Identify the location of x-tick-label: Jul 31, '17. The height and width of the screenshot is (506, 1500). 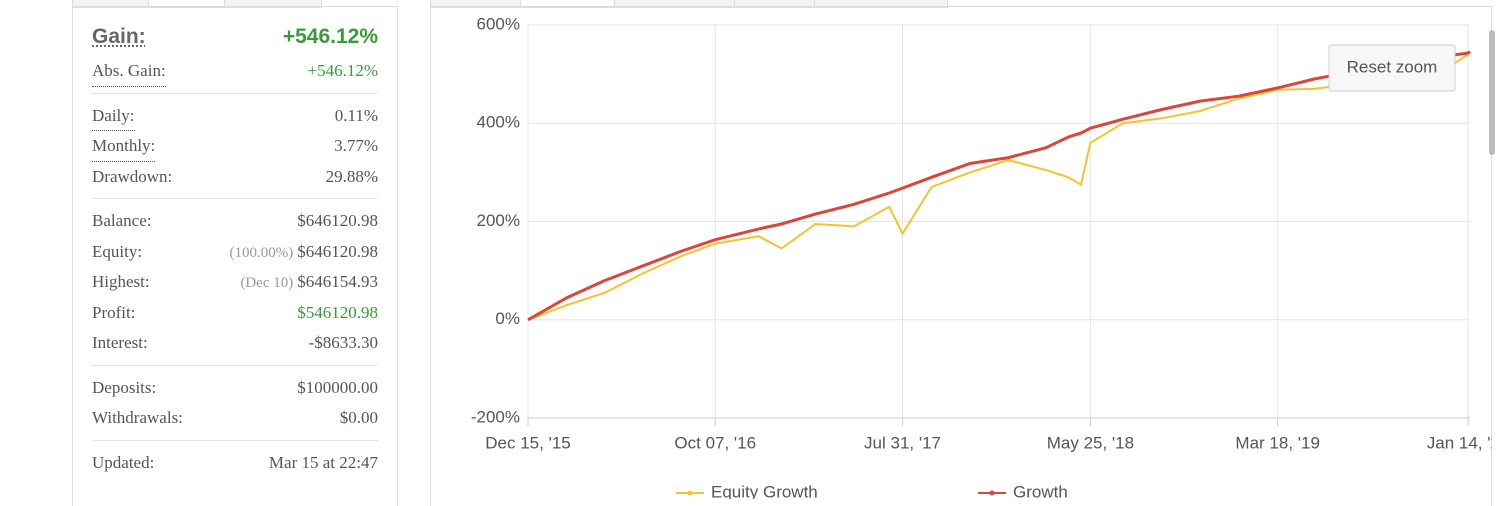
(902, 442).